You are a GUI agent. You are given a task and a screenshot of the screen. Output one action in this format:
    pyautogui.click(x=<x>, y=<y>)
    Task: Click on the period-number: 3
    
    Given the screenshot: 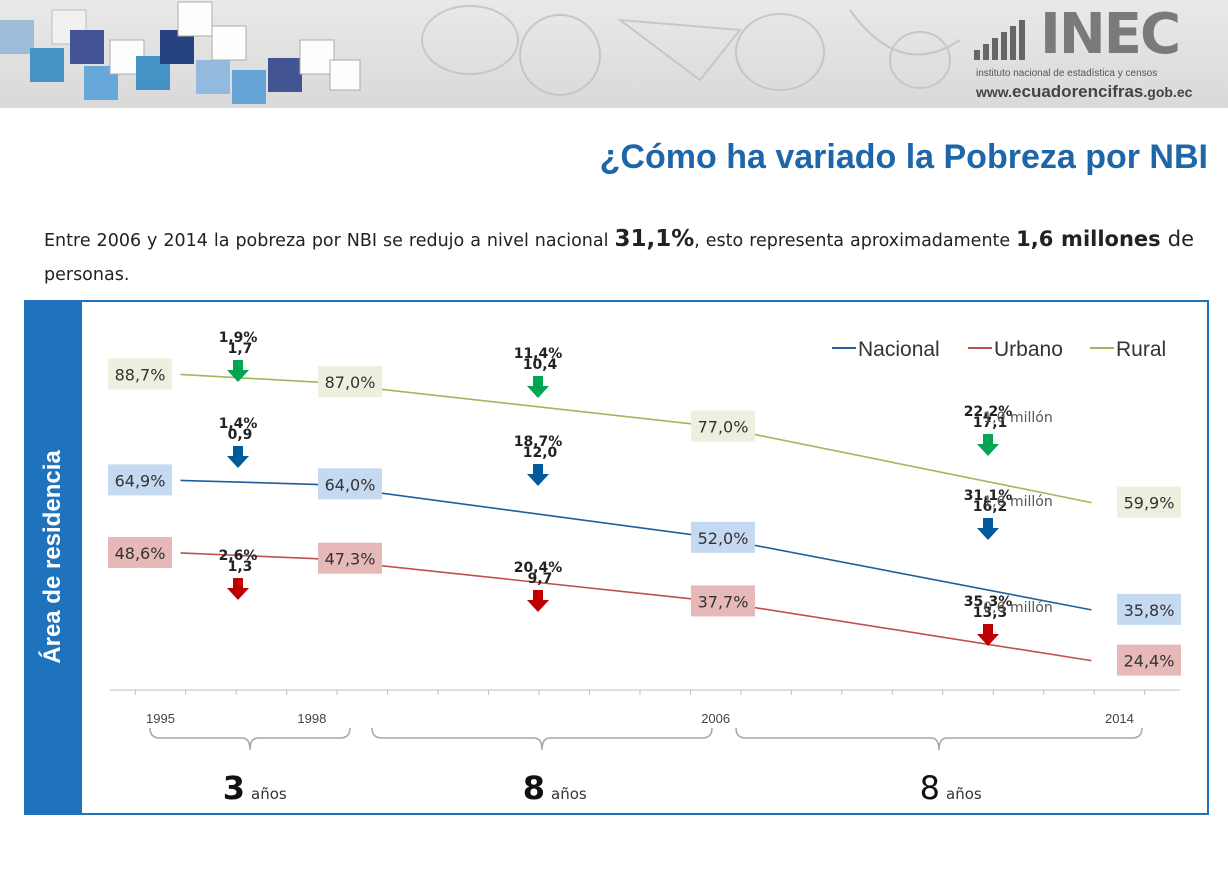 What is the action you would take?
    pyautogui.click(x=234, y=788)
    